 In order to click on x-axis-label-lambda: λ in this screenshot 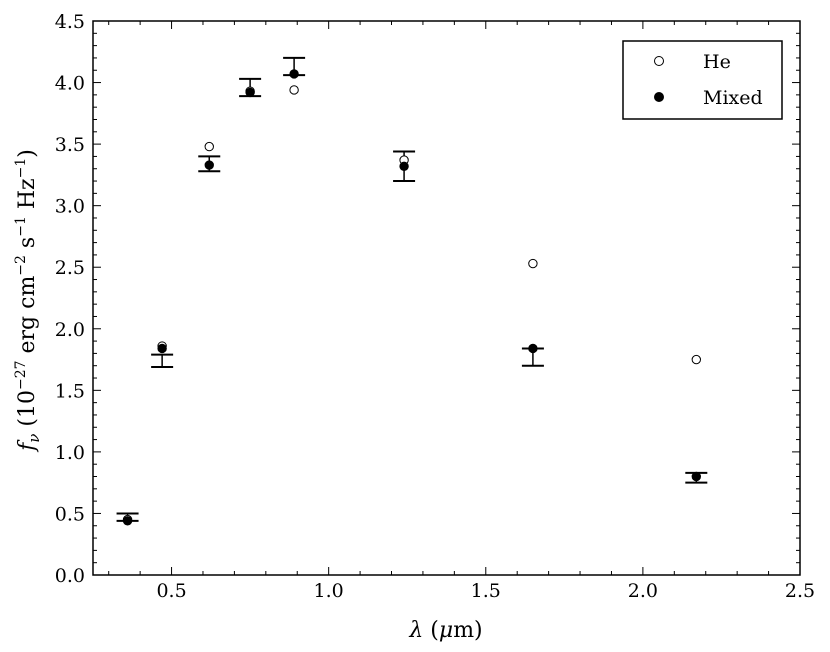, I will do `click(415, 630)`.